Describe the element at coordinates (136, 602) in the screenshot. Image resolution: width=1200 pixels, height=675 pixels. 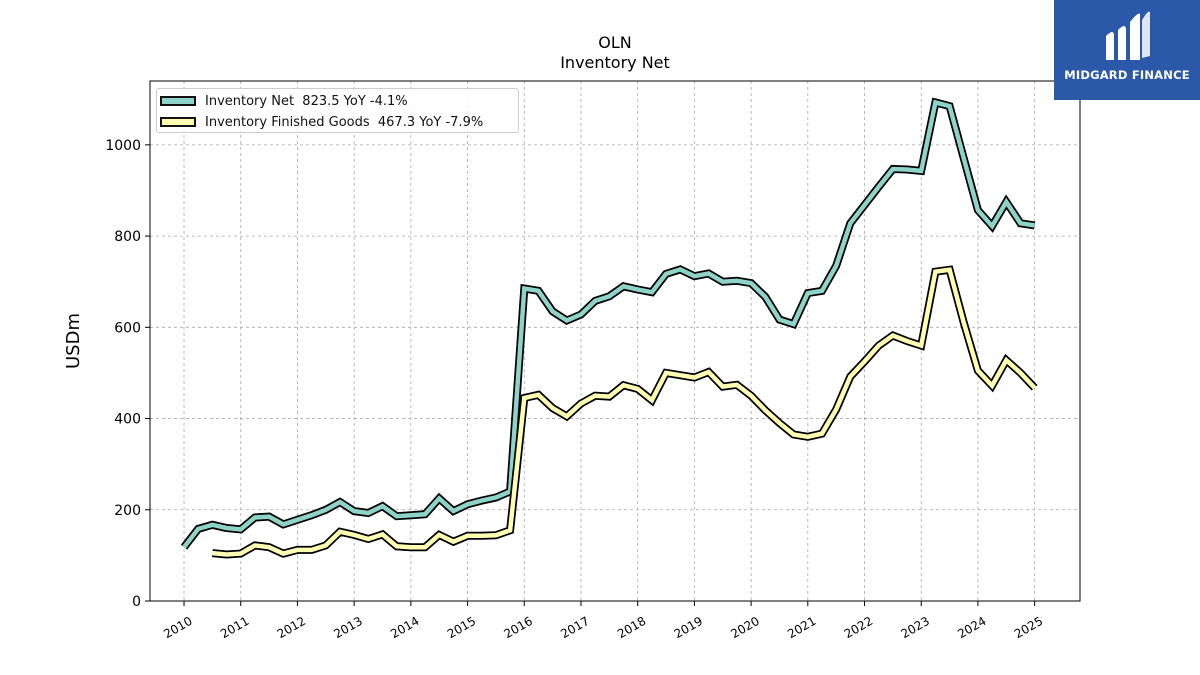
I see `y-tick-label: 0` at that location.